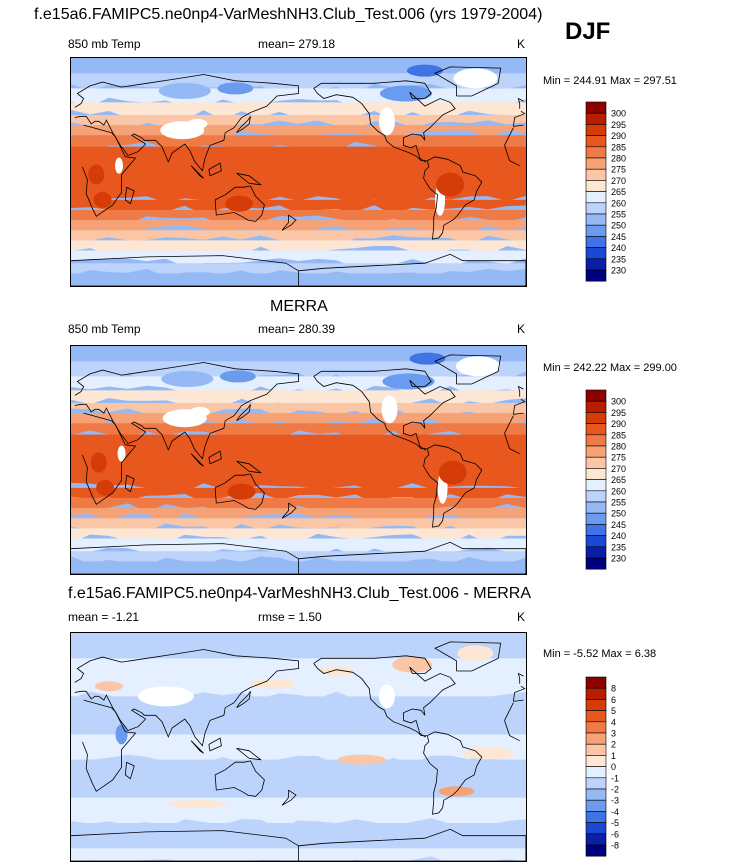 The height and width of the screenshot is (866, 733). Describe the element at coordinates (615, 846) in the screenshot. I see `colorbar-tick-label: -8` at that location.